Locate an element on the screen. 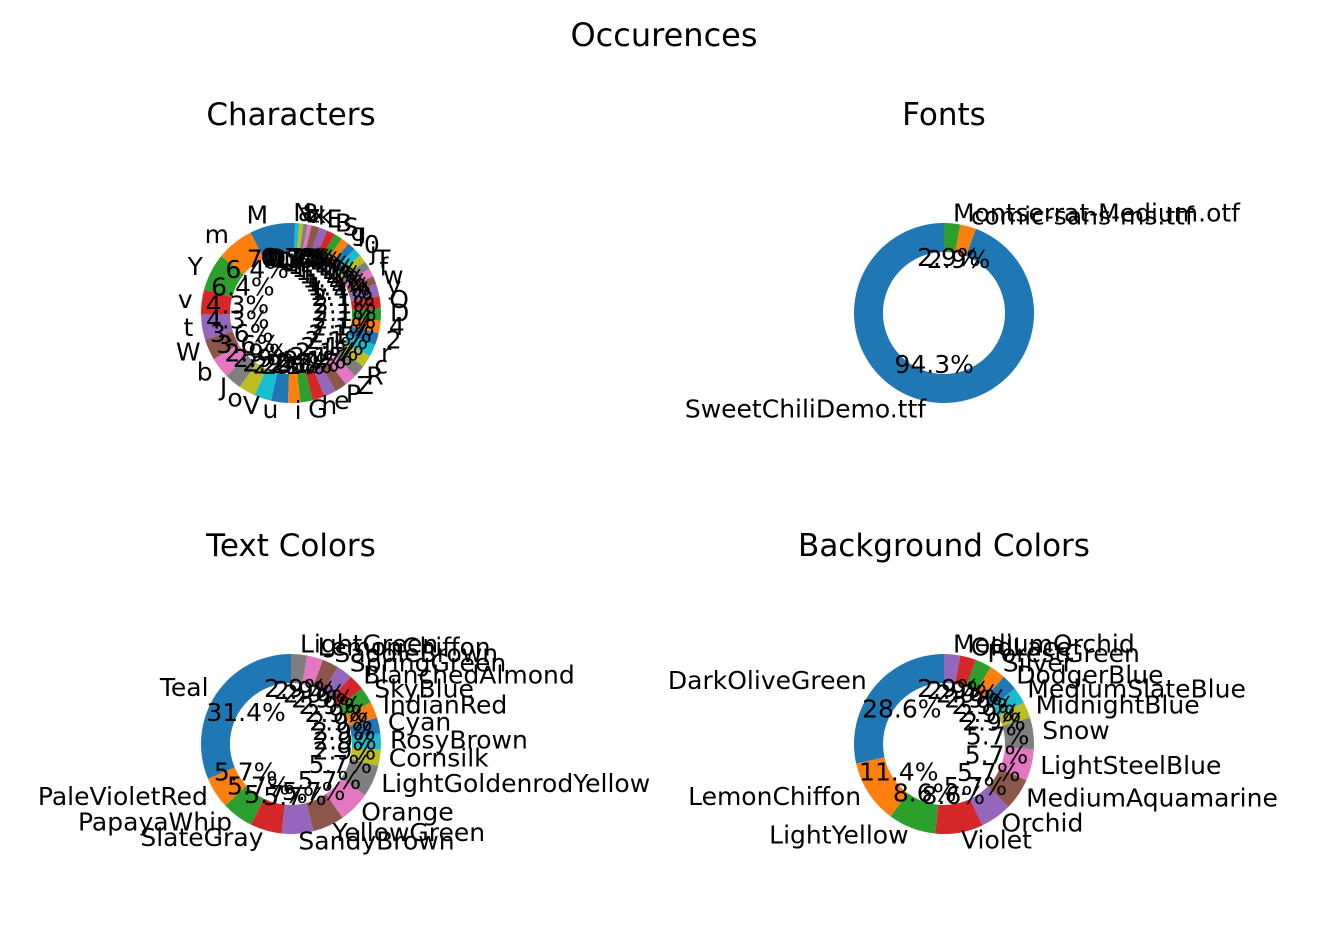 The width and height of the screenshot is (1328, 937). slice-label-l: l is located at coordinates (360, 238).